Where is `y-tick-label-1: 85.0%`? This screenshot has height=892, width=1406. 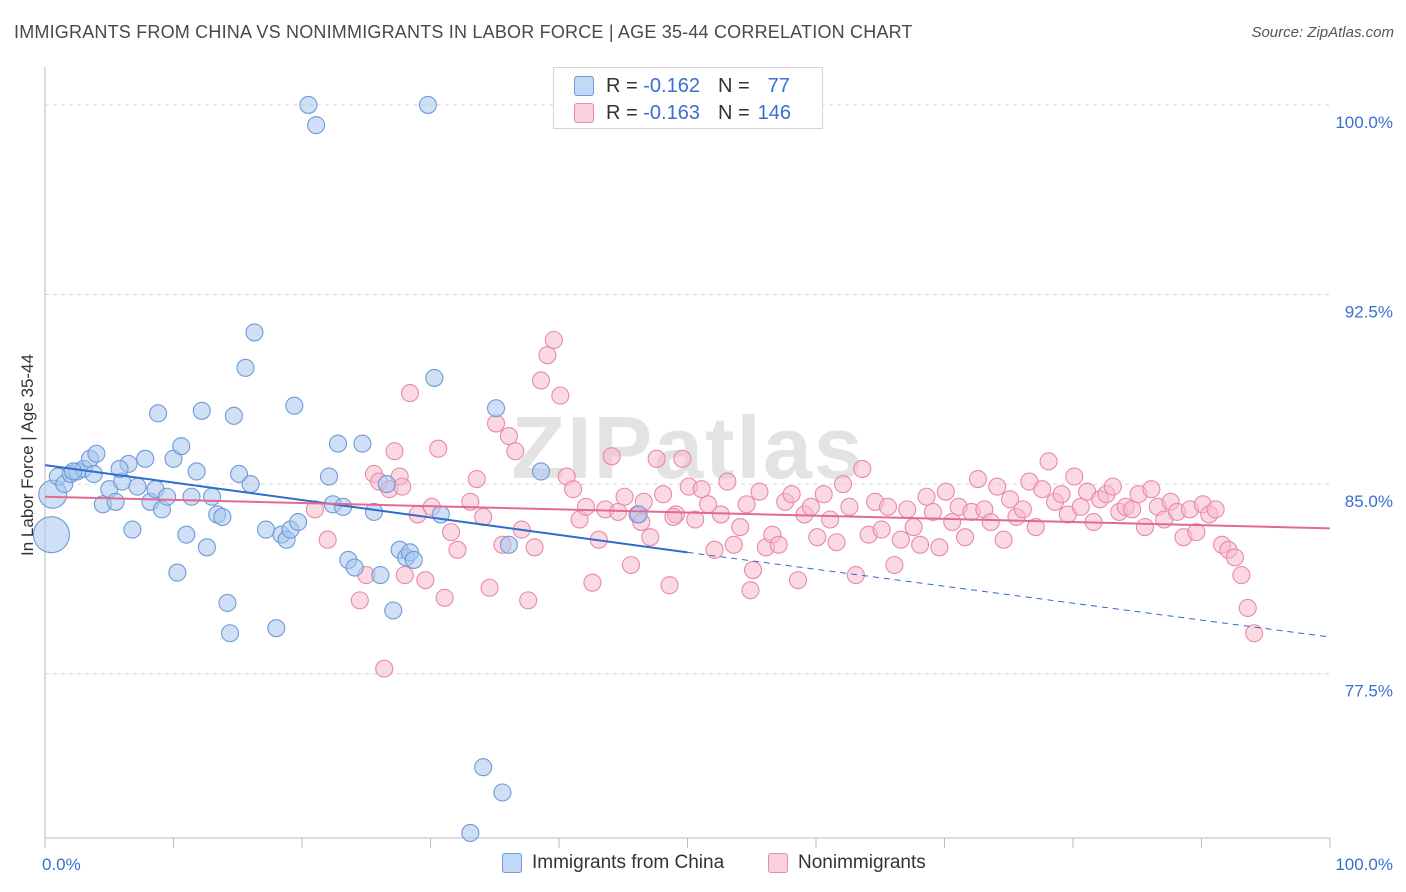
y-tick-label-1: 85.0% is located at coordinates (1369, 501).